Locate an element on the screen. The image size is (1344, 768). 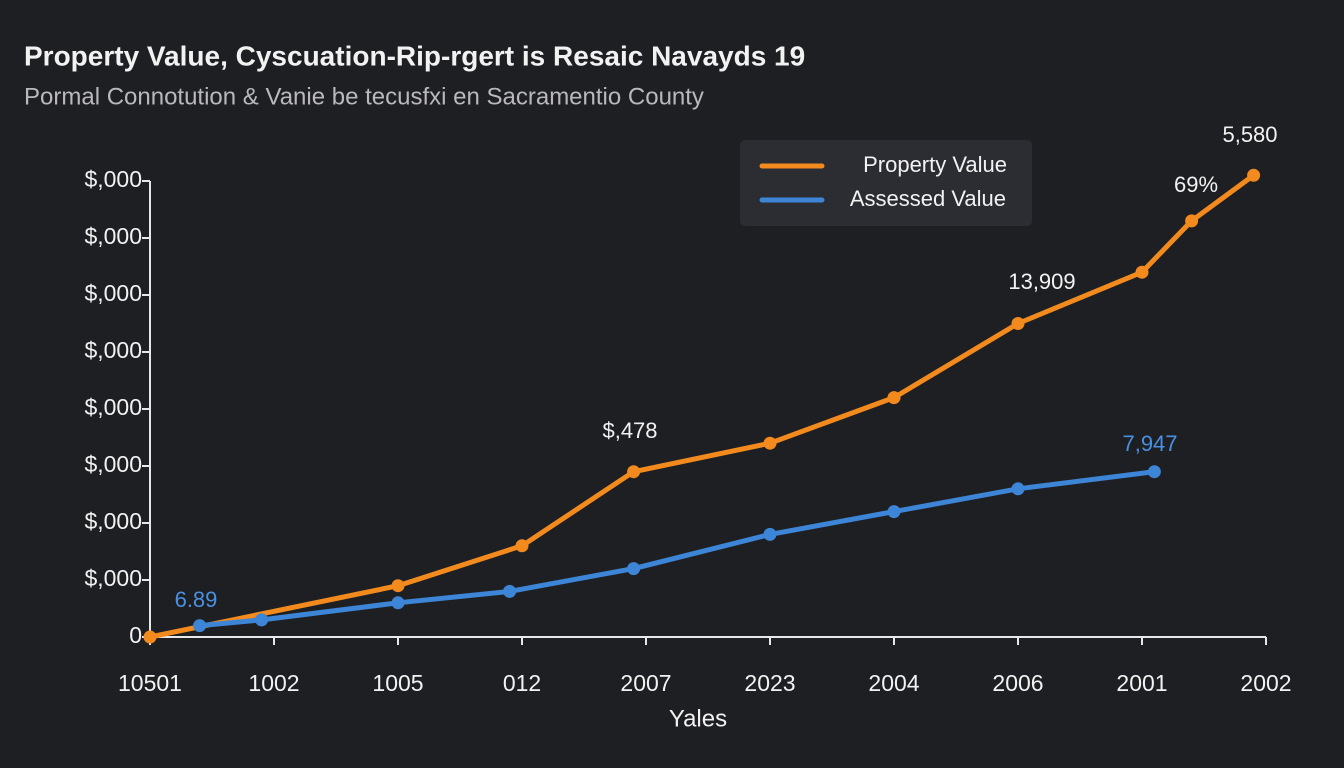
x-tick-label: 2004 is located at coordinates (893, 683).